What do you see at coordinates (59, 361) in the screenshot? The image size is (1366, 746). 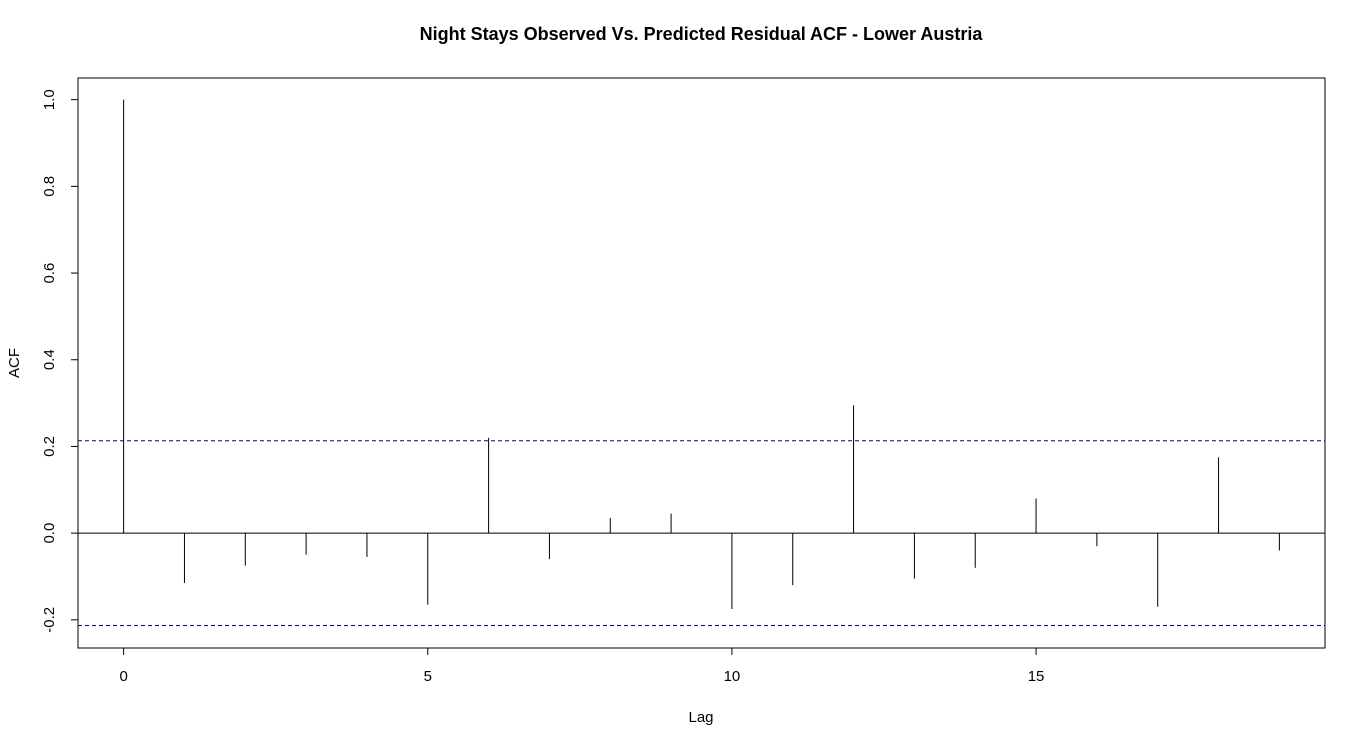 I see `y-axis: -0.2 0.0 0.2 0.4 0.6 0.8 1.0` at bounding box center [59, 361].